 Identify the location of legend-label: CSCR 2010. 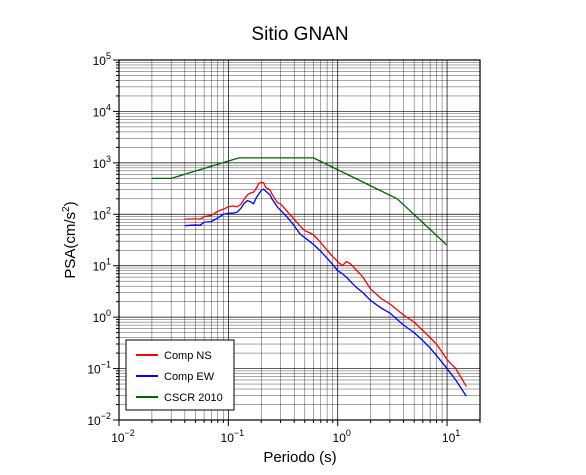
(193, 398).